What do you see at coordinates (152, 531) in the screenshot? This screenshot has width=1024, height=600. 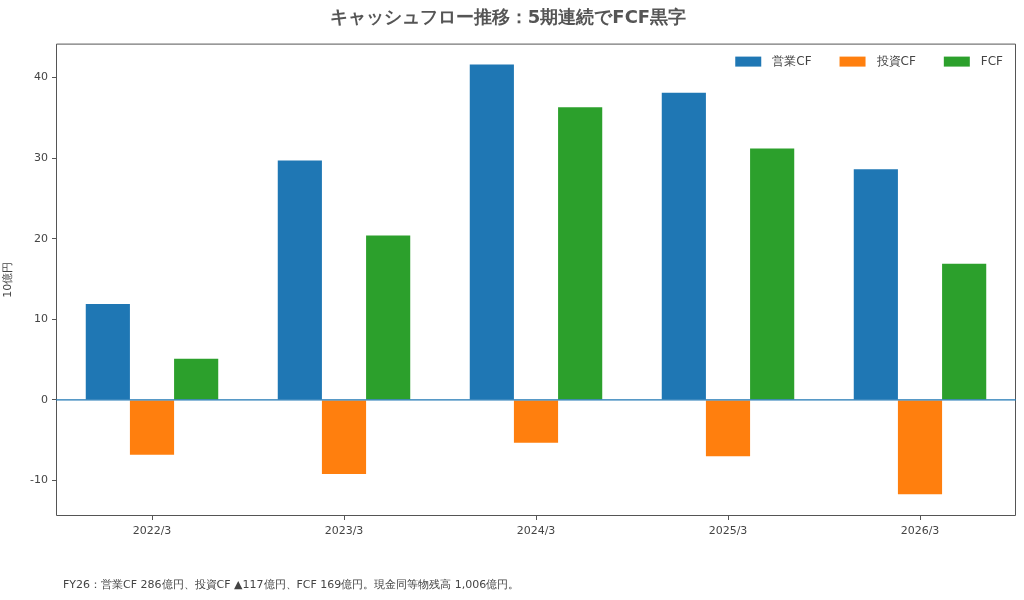 I see `x-tick-label: 2022/3` at bounding box center [152, 531].